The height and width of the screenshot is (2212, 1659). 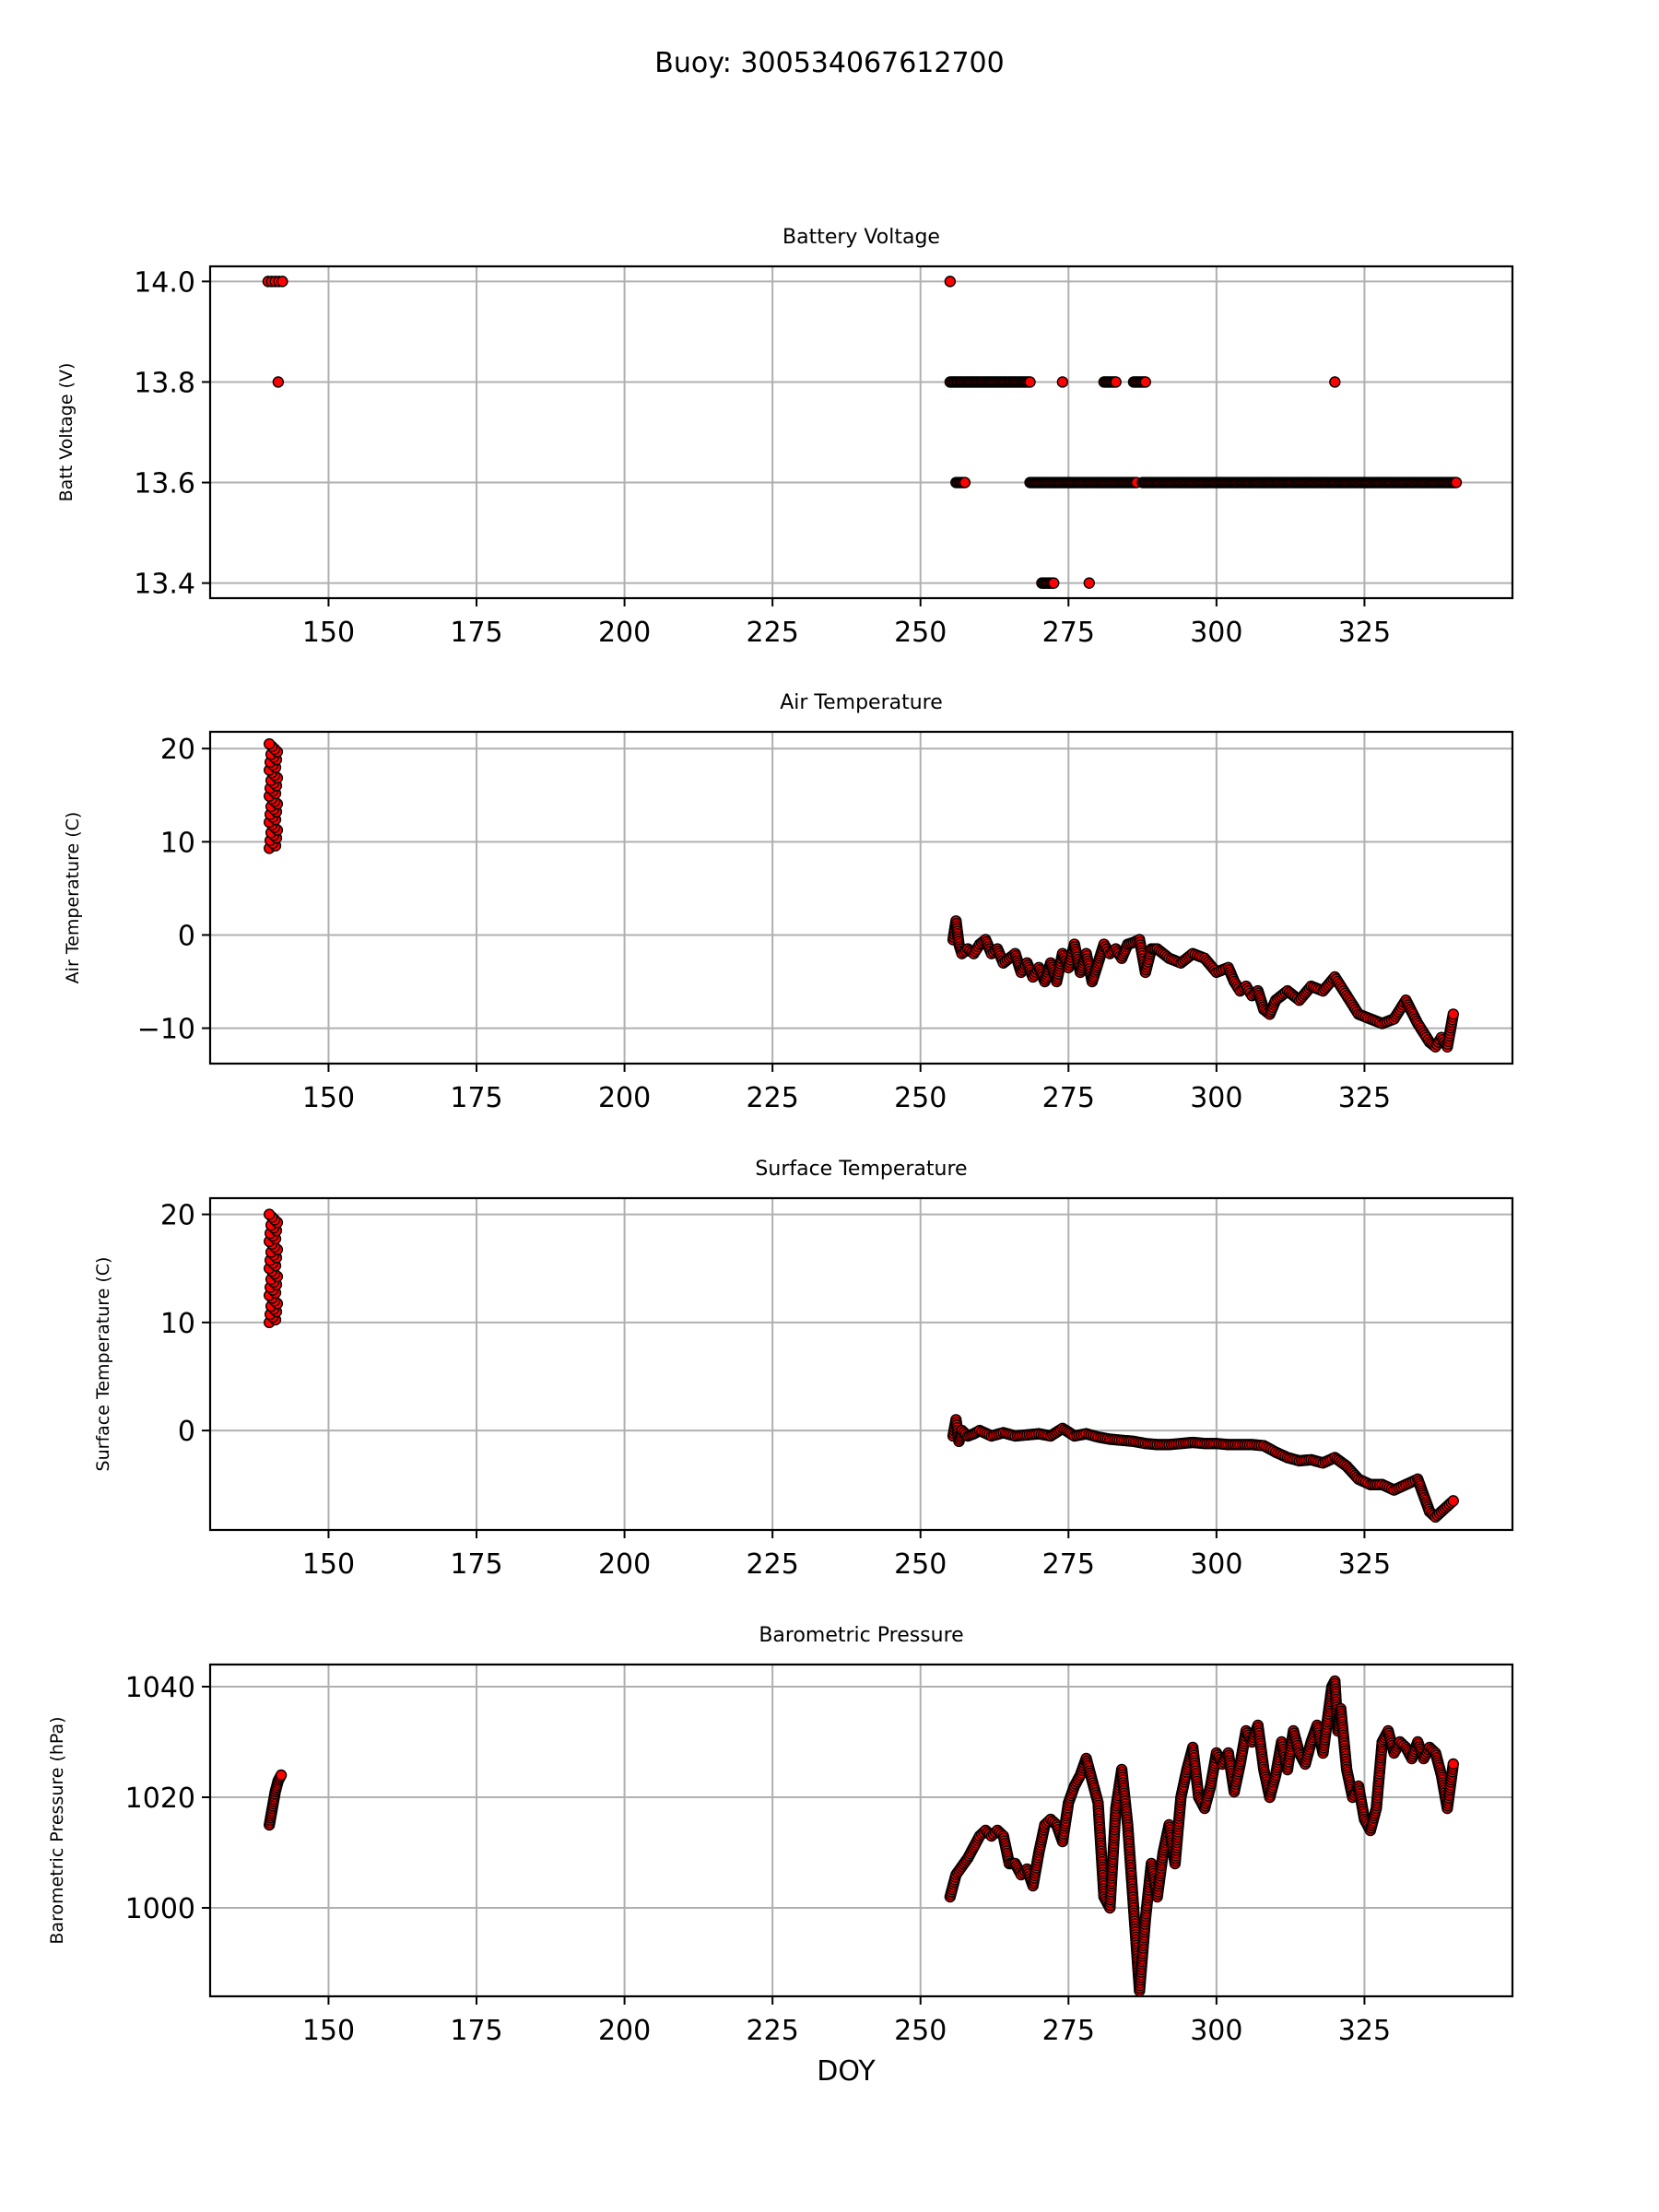 I want to click on y-tick-label: 13.6, so click(x=164, y=484).